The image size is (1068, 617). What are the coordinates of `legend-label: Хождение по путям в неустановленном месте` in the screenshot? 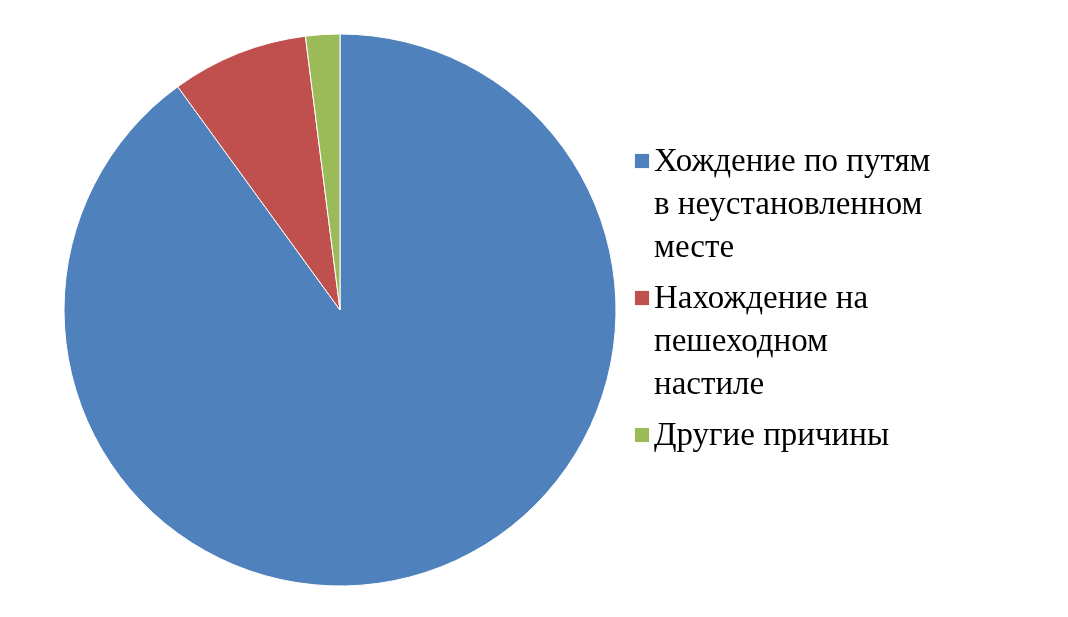 It's located at (792, 203).